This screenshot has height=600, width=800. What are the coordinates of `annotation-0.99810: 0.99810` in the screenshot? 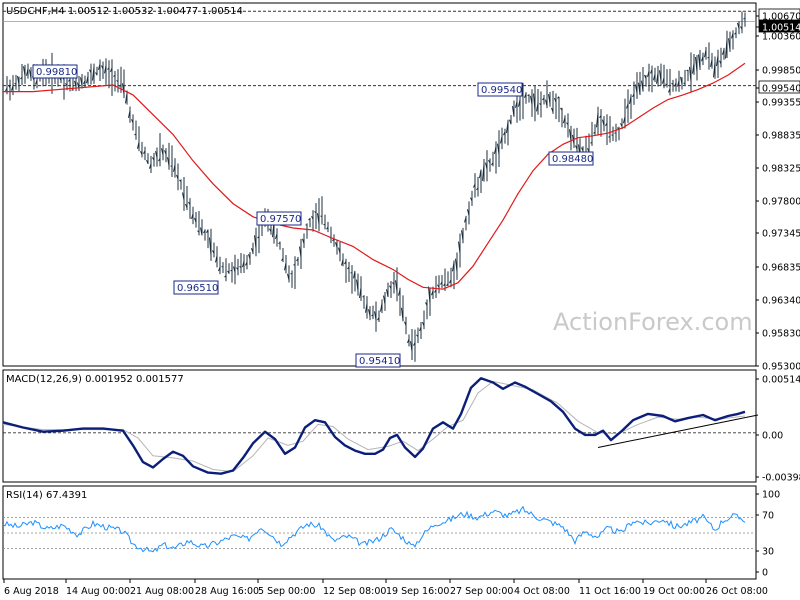 It's located at (55, 71).